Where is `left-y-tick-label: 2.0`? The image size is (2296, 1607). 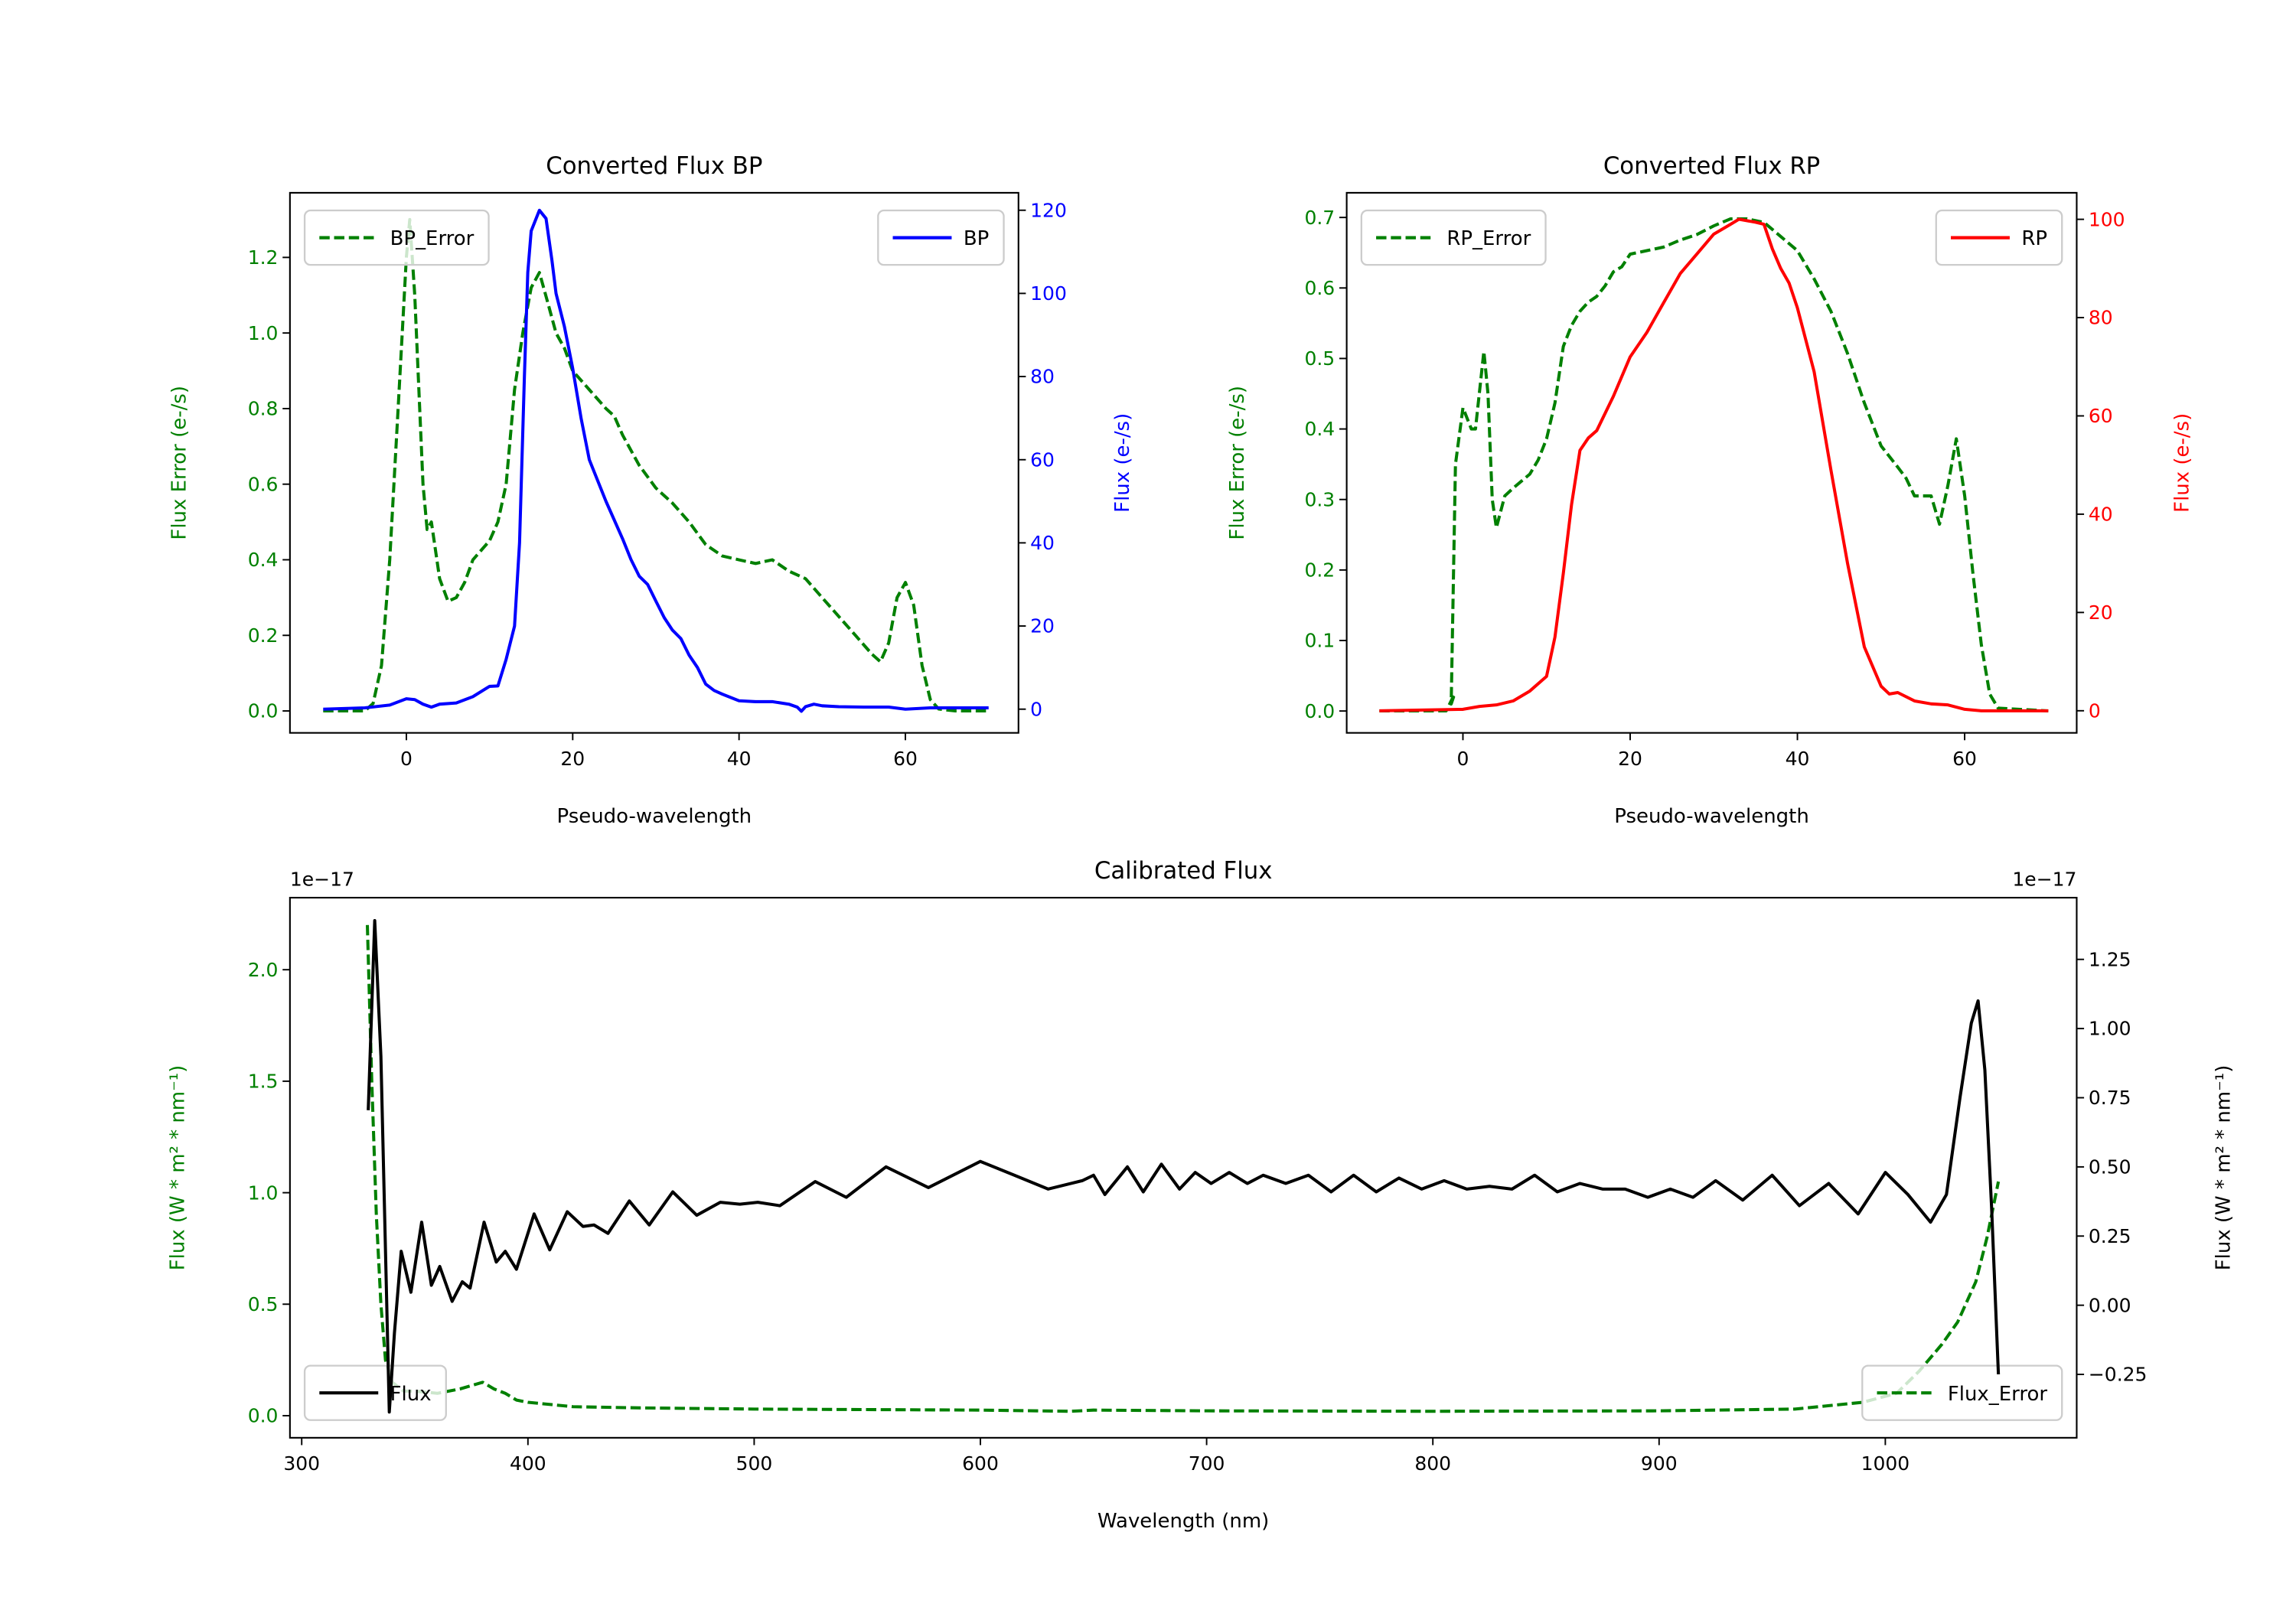
left-y-tick-label: 2.0 is located at coordinates (263, 970).